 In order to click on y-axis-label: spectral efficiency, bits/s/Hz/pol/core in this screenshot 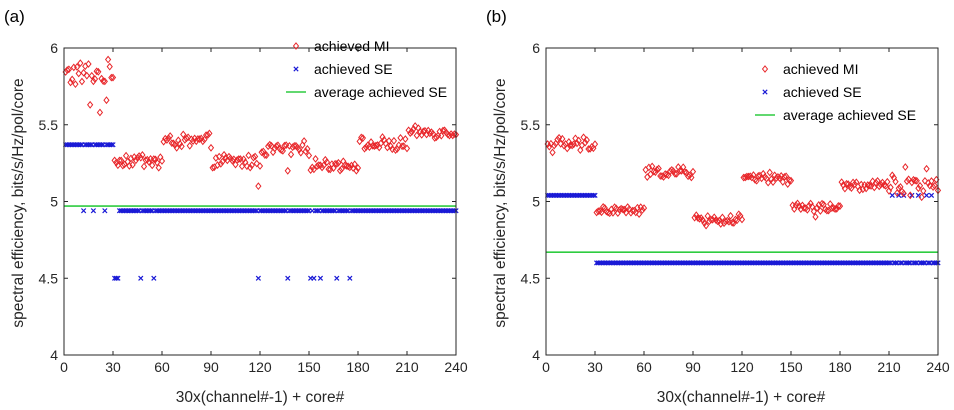, I will do `click(500, 202)`.